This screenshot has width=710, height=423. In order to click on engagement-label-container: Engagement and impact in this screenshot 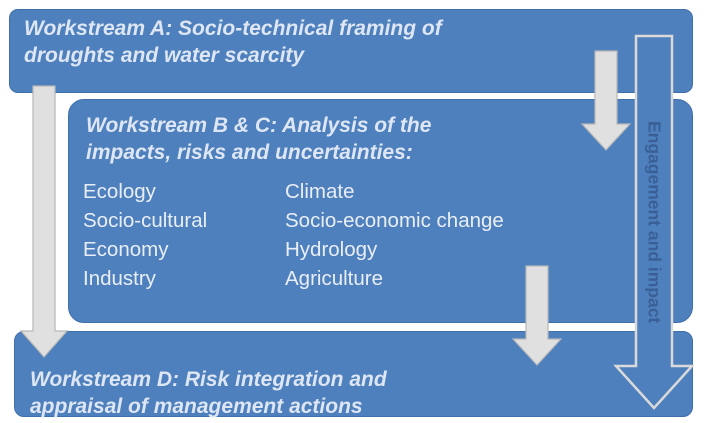, I will do `click(654, 222)`.